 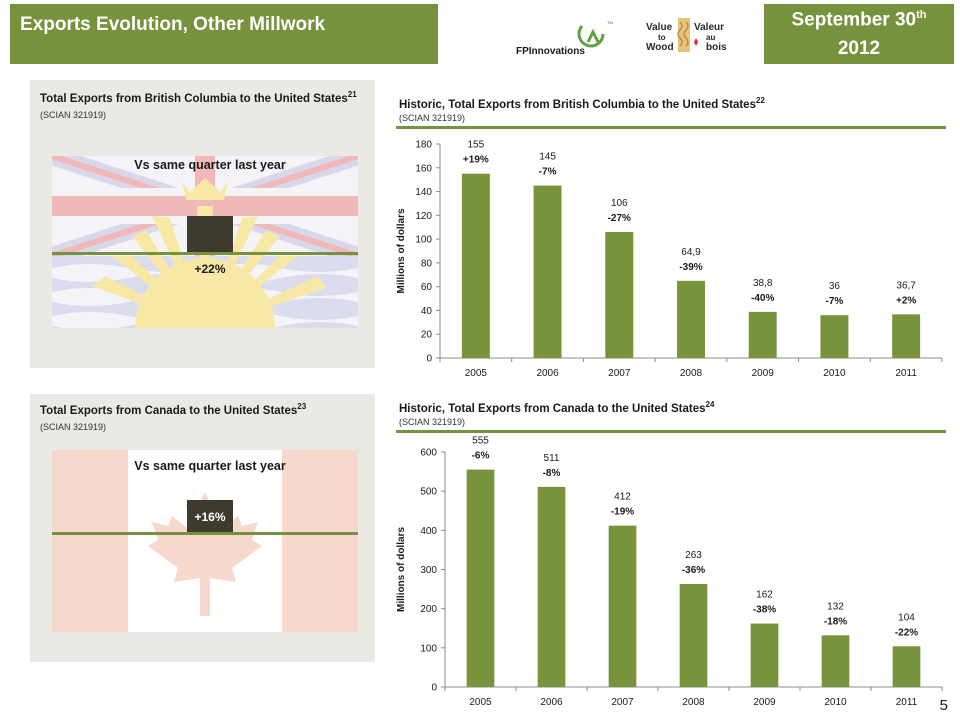 What do you see at coordinates (854, 20) in the screenshot?
I see `date-month-day: September 30` at bounding box center [854, 20].